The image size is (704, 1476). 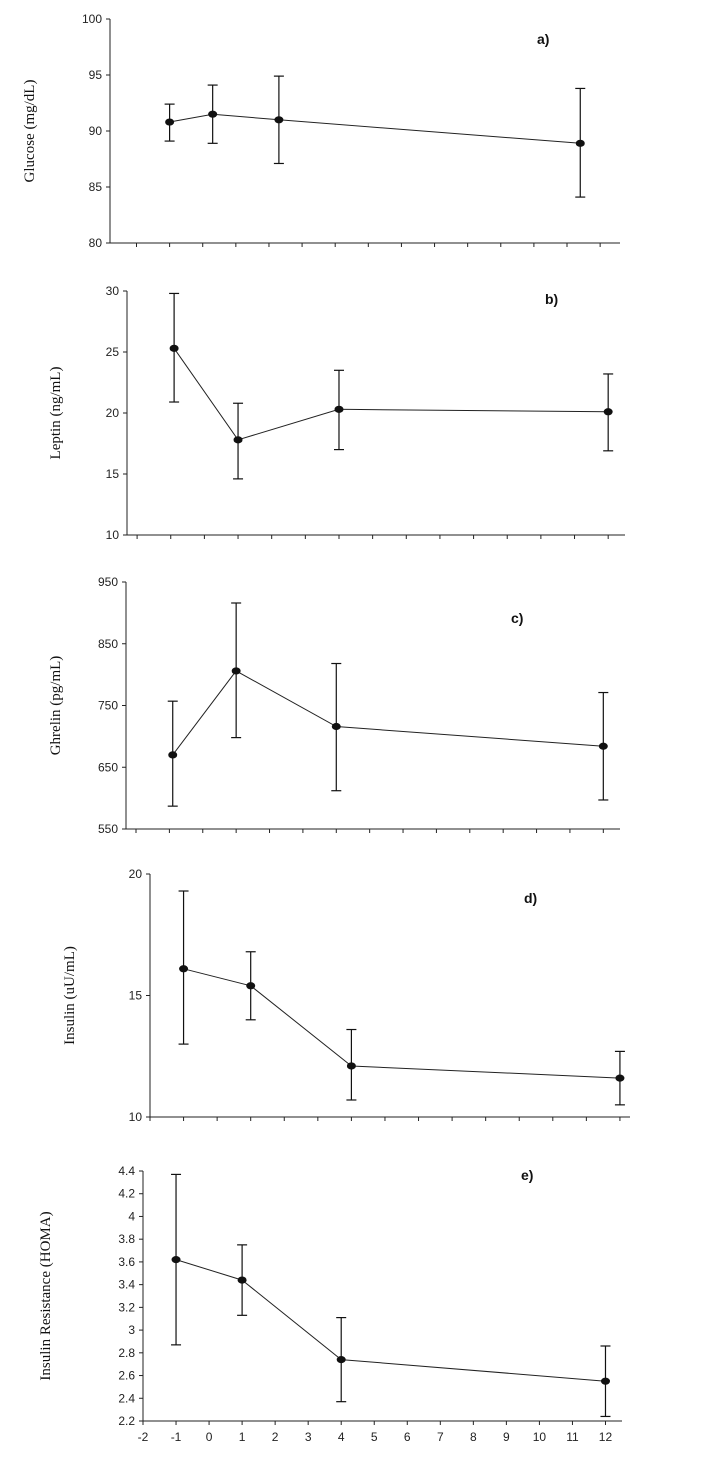 I want to click on y-tick-label: 2.4, so click(x=126, y=1398).